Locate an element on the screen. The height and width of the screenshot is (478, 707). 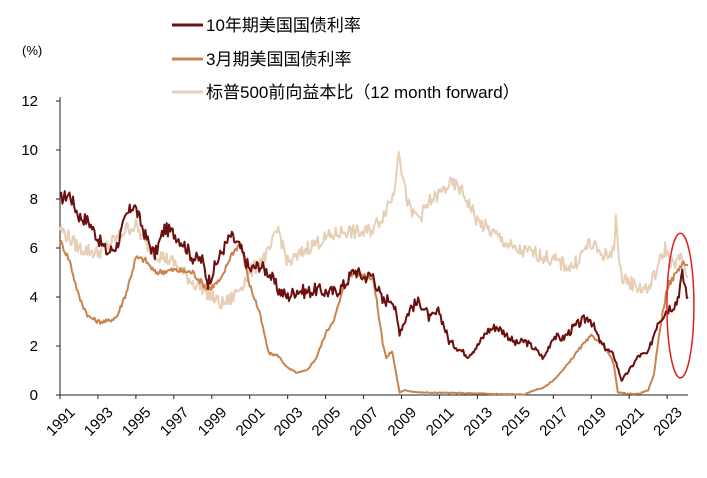
x-tick-label: 2017 is located at coordinates (554, 422).